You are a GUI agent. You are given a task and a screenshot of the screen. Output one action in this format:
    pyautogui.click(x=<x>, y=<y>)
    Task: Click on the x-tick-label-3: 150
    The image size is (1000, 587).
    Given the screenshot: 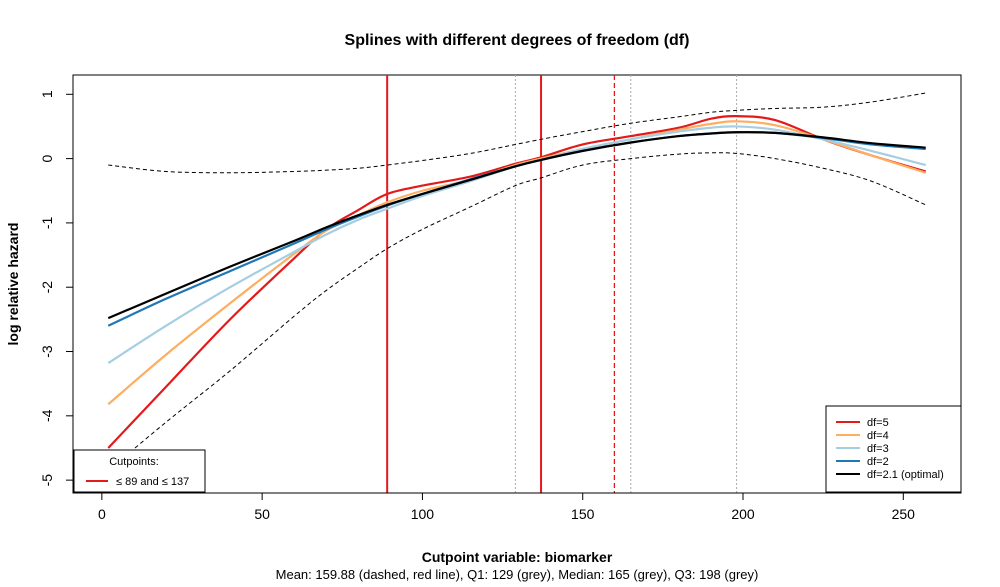 What is the action you would take?
    pyautogui.click(x=583, y=514)
    